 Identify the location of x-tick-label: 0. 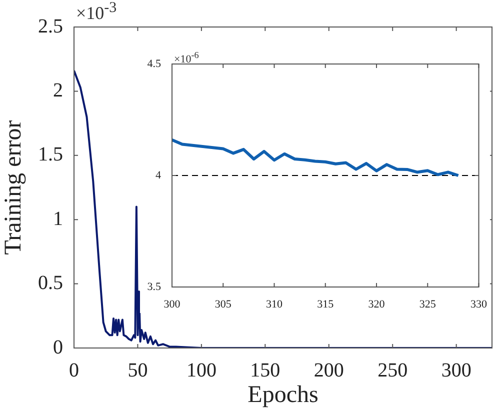
(74, 370).